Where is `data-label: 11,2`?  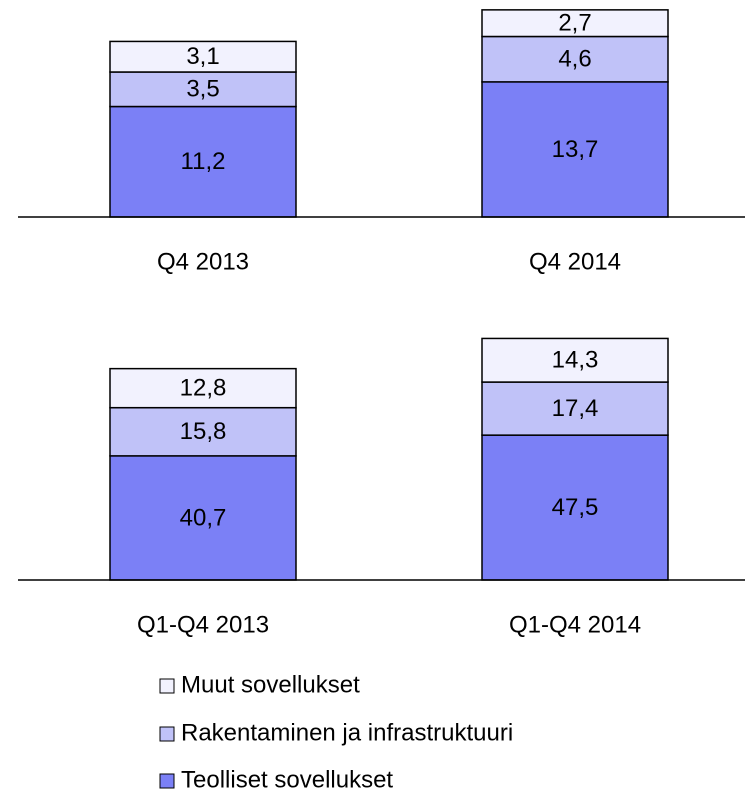 data-label: 11,2 is located at coordinates (203, 161).